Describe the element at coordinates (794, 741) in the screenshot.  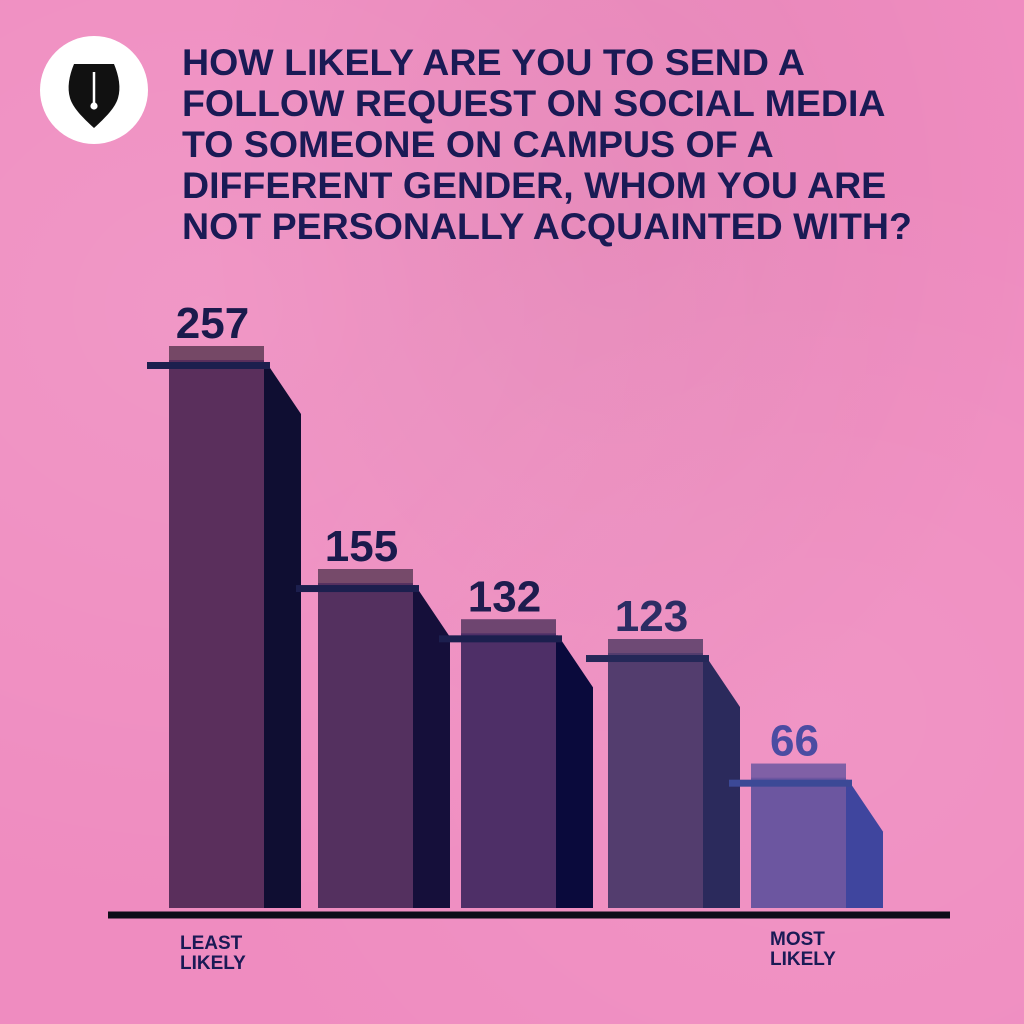
I see `value-label-5: 66` at that location.